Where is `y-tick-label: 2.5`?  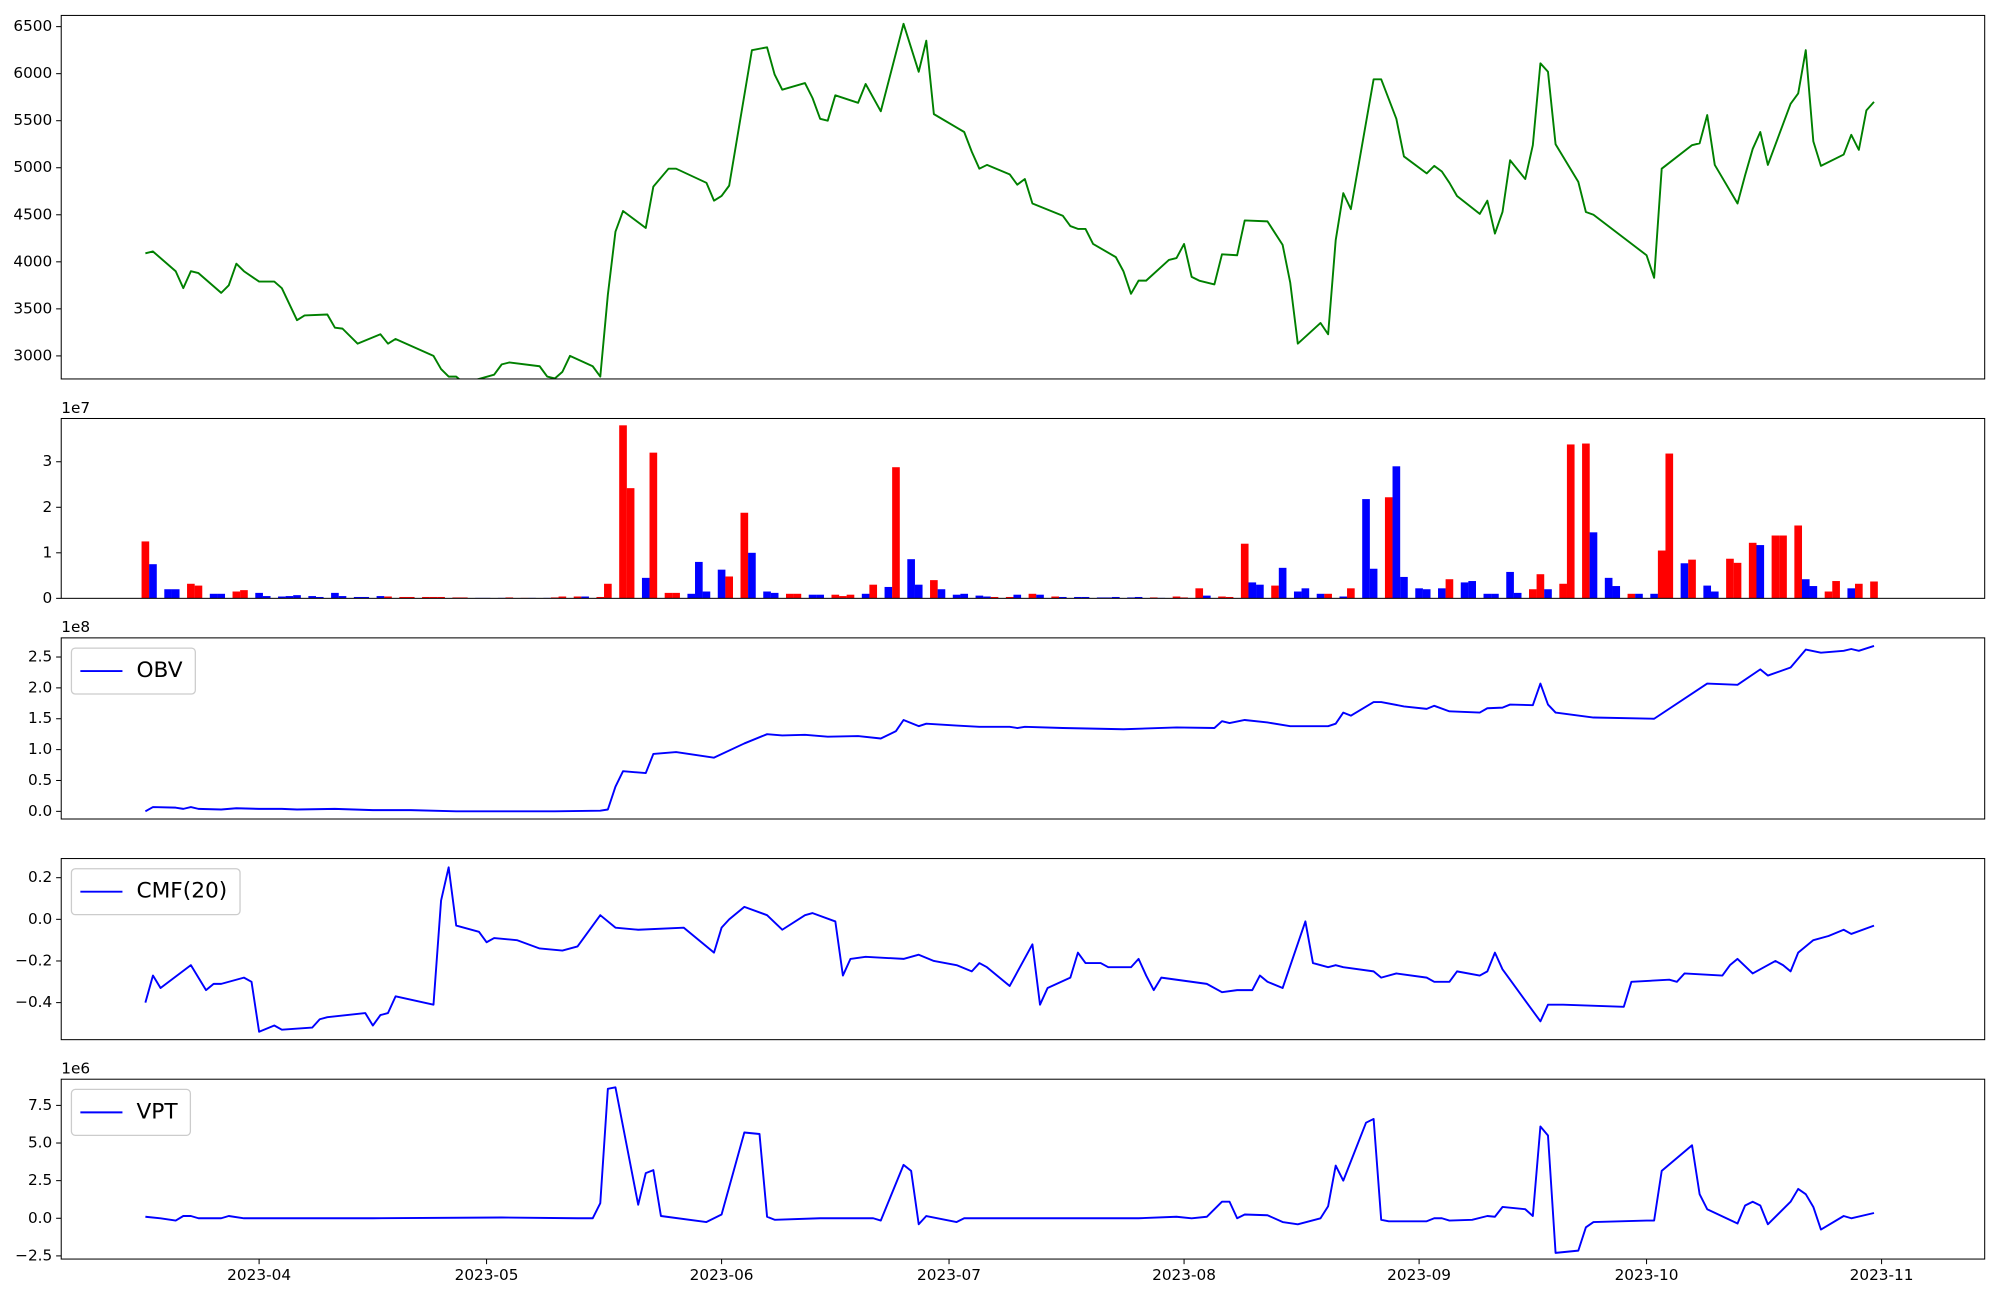
y-tick-label: 2.5 is located at coordinates (40, 657).